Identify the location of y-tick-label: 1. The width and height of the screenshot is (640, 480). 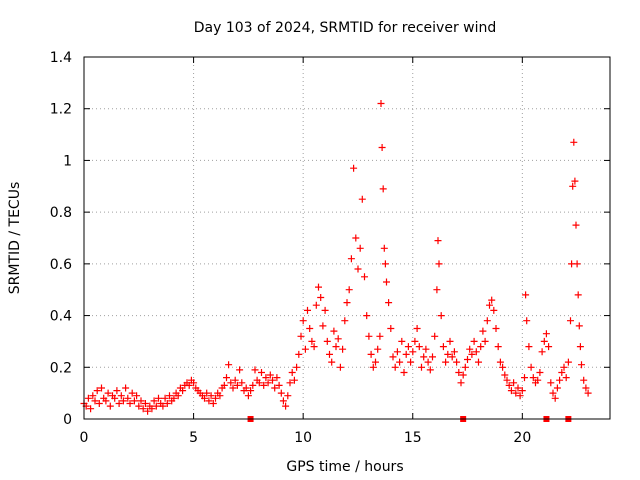
(67, 161).